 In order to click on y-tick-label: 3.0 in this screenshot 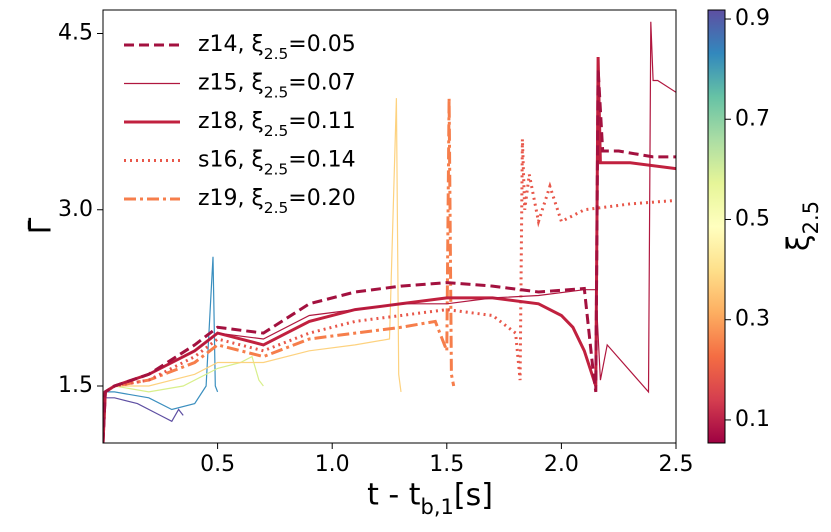, I will do `click(75, 209)`.